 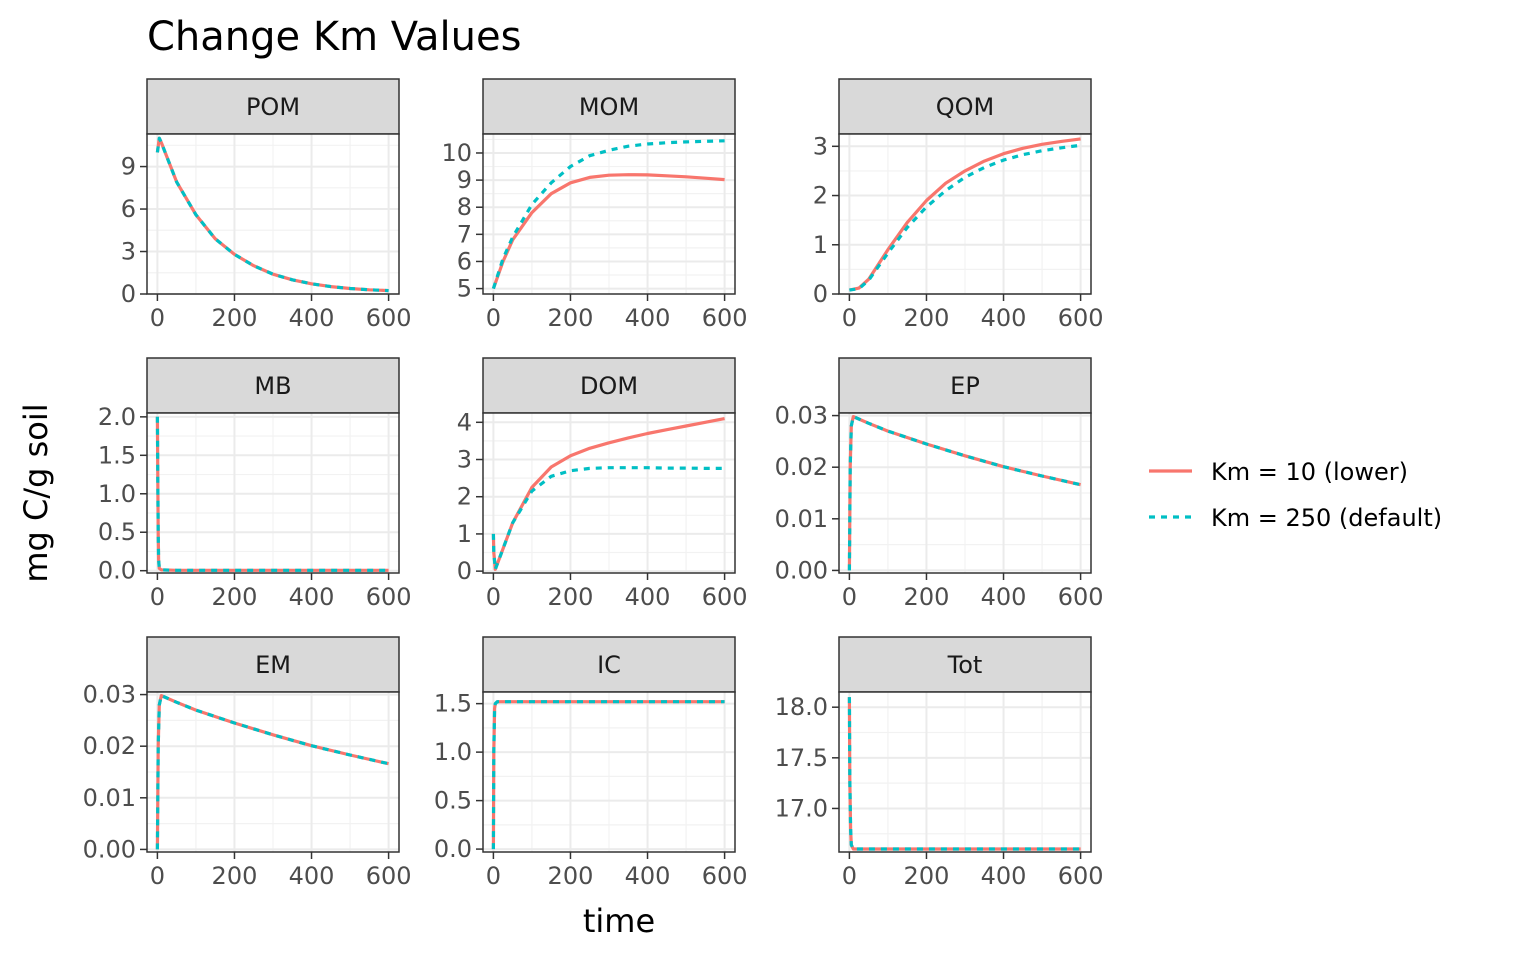 I want to click on panel-pom: POM 0 3 6 9 0 200 400 600, so click(x=266, y=205).